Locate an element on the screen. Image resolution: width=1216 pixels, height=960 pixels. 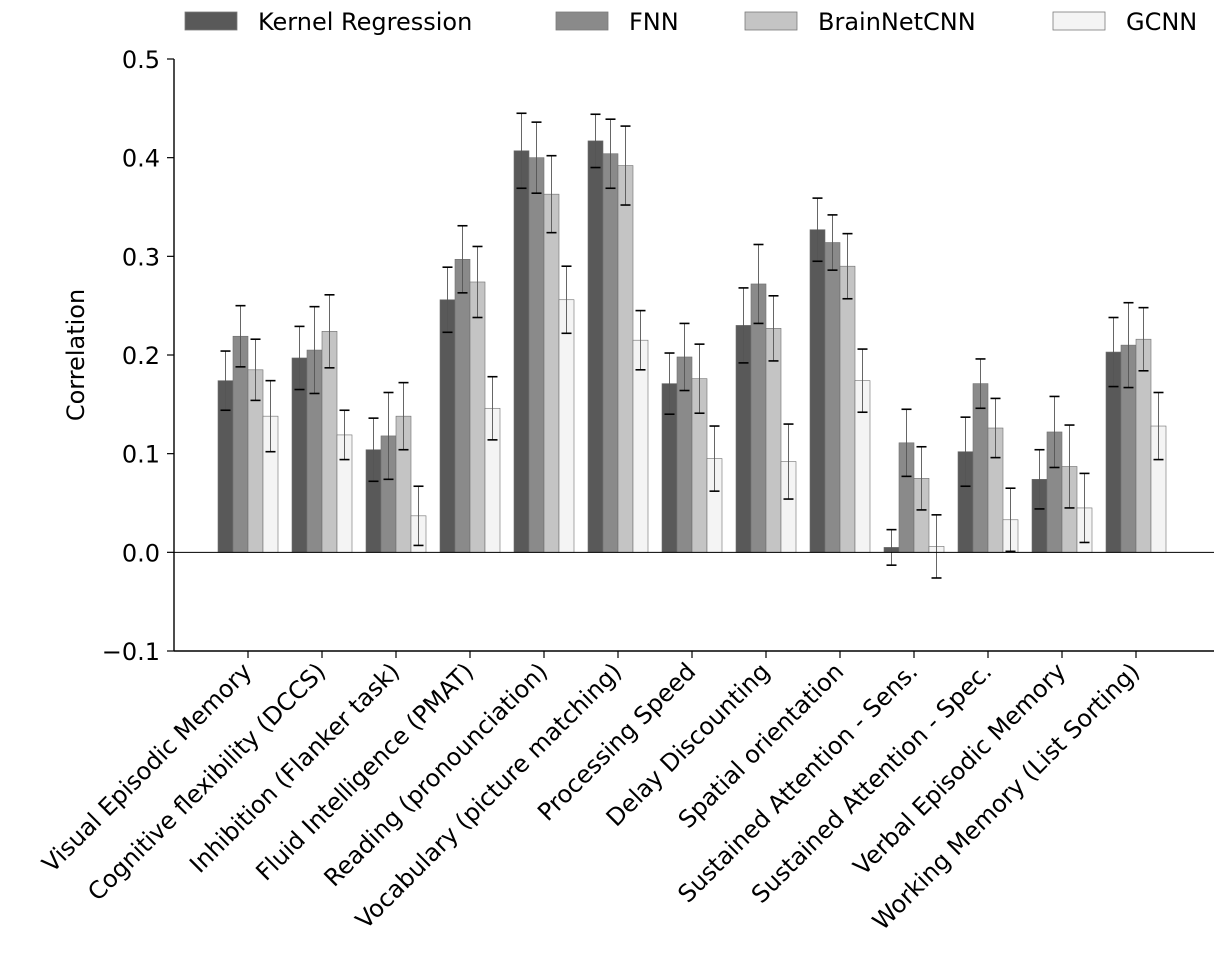
legend-label-brainnetcnn: BrainNetCNN is located at coordinates (897, 22).